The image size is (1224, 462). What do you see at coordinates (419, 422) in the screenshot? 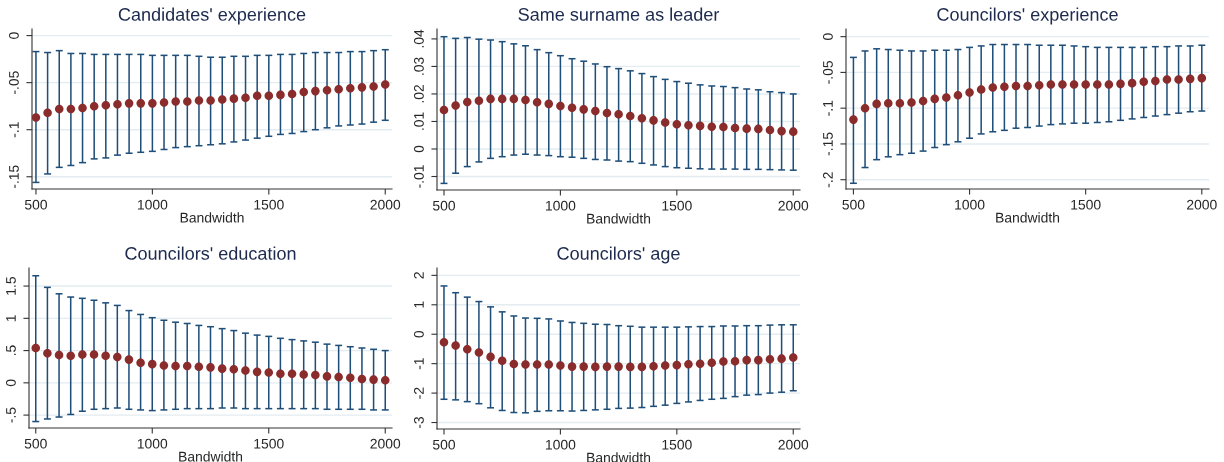
I see `y-tick-label: -3` at bounding box center [419, 422].